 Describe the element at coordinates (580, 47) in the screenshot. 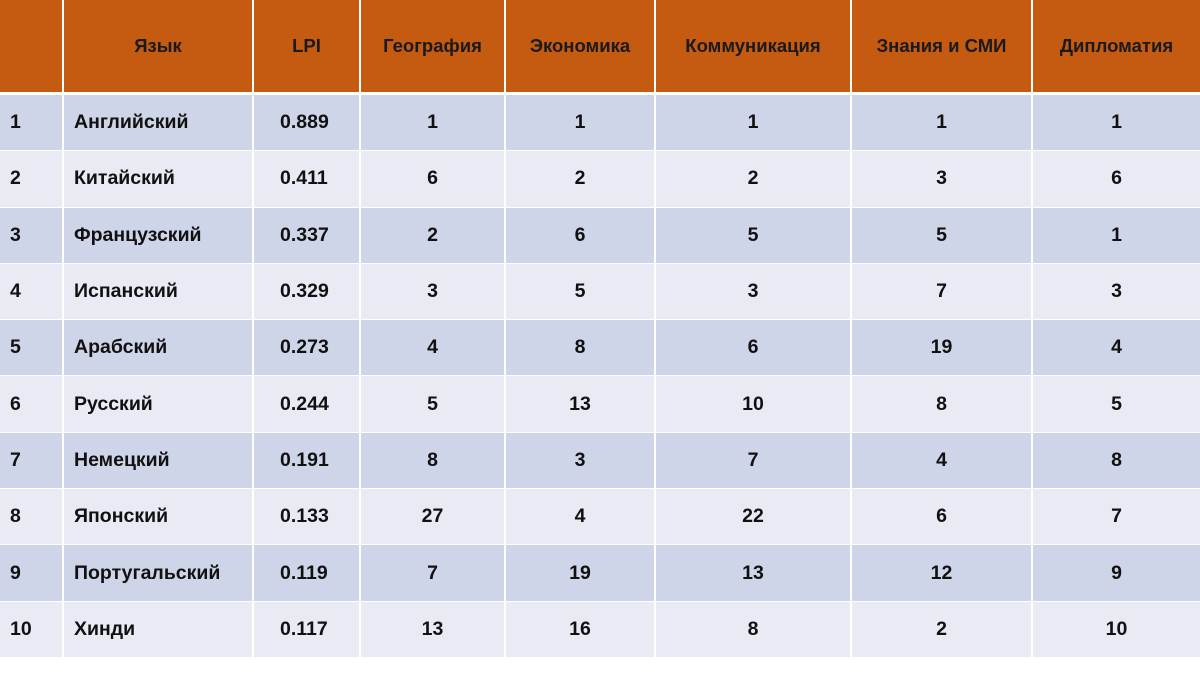

I see `header-economy: Экономика` at that location.